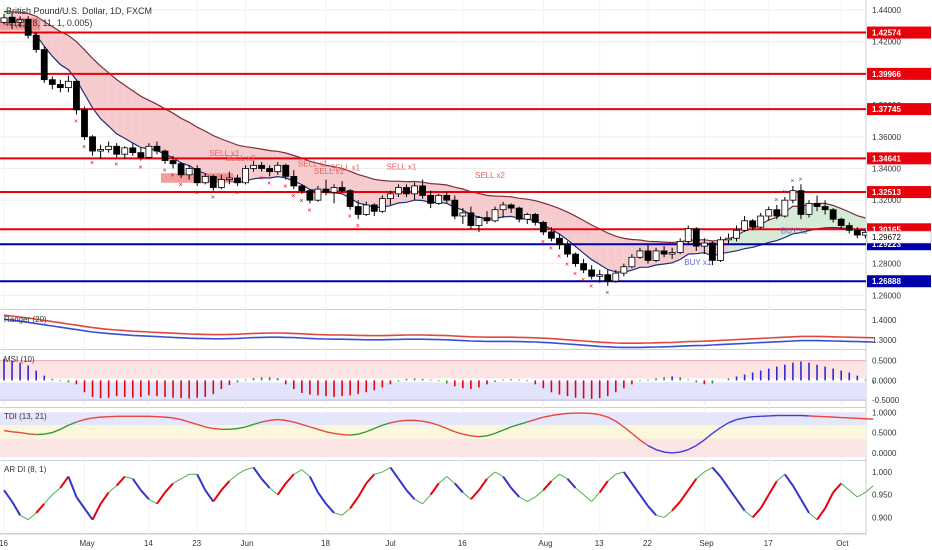 This screenshot has height=550, width=932. Describe the element at coordinates (886, 192) in the screenshot. I see `level-price-label: 1.32513` at that location.